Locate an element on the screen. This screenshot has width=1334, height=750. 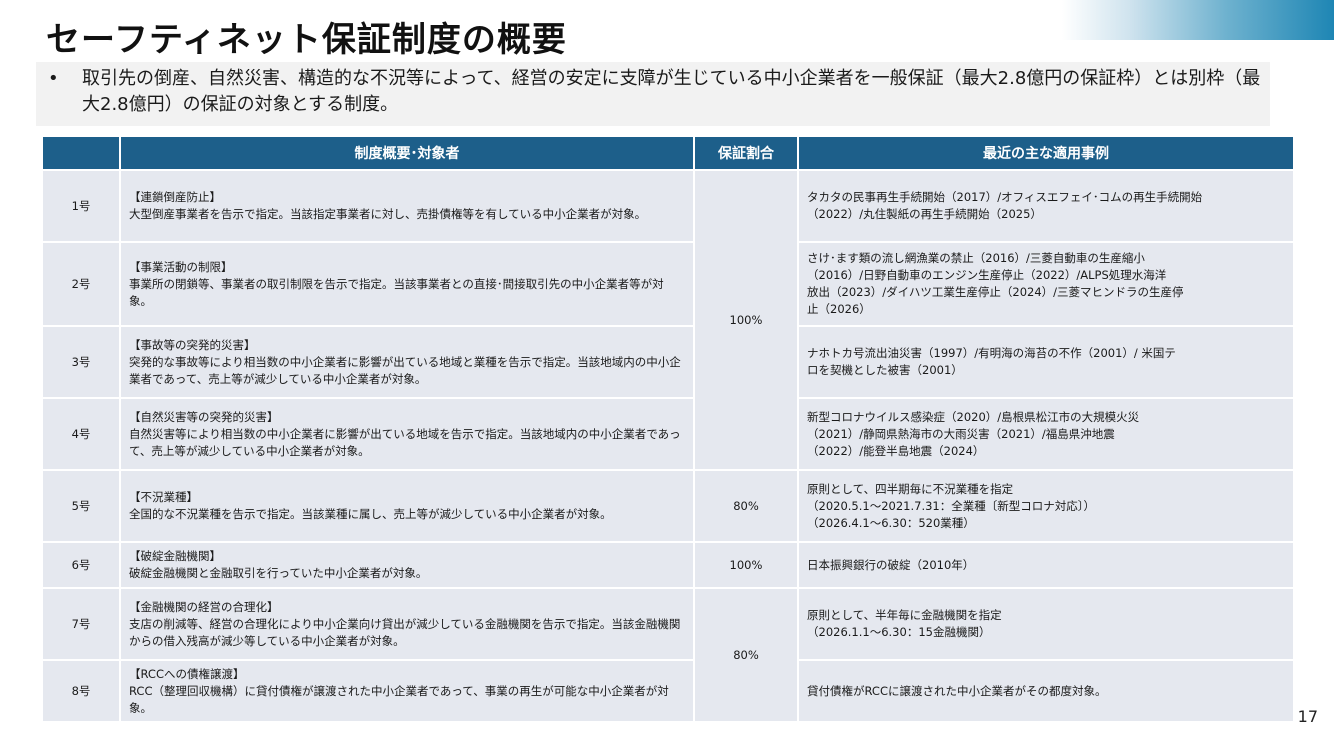
row-number: 2号 is located at coordinates (81, 284).